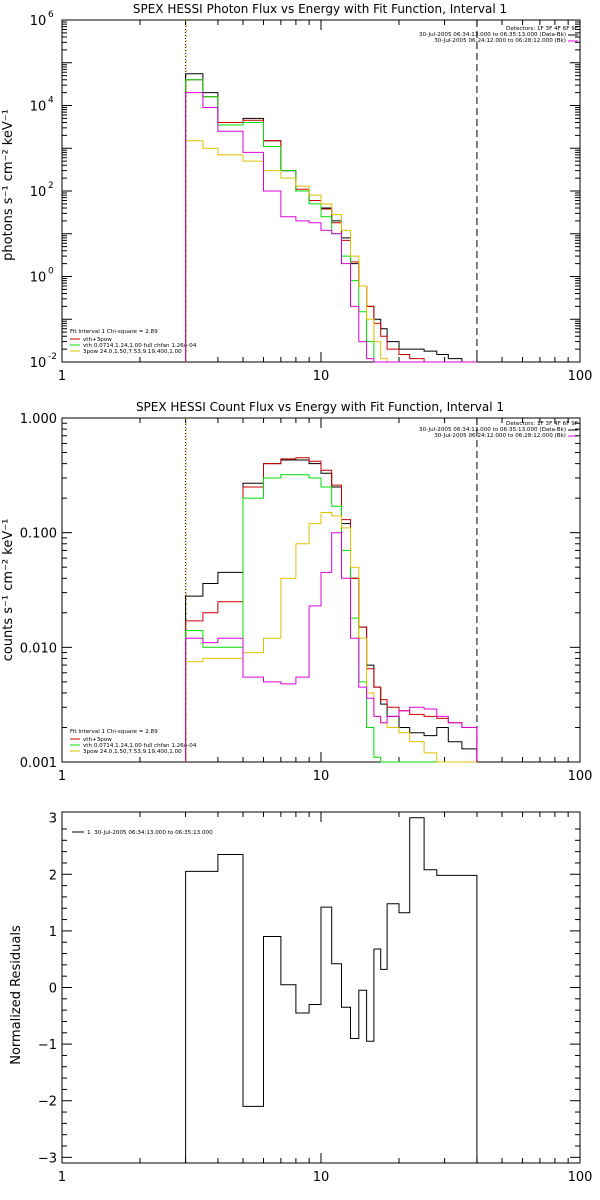  Describe the element at coordinates (53, 989) in the screenshot. I see `y-tick-label: 0` at that location.